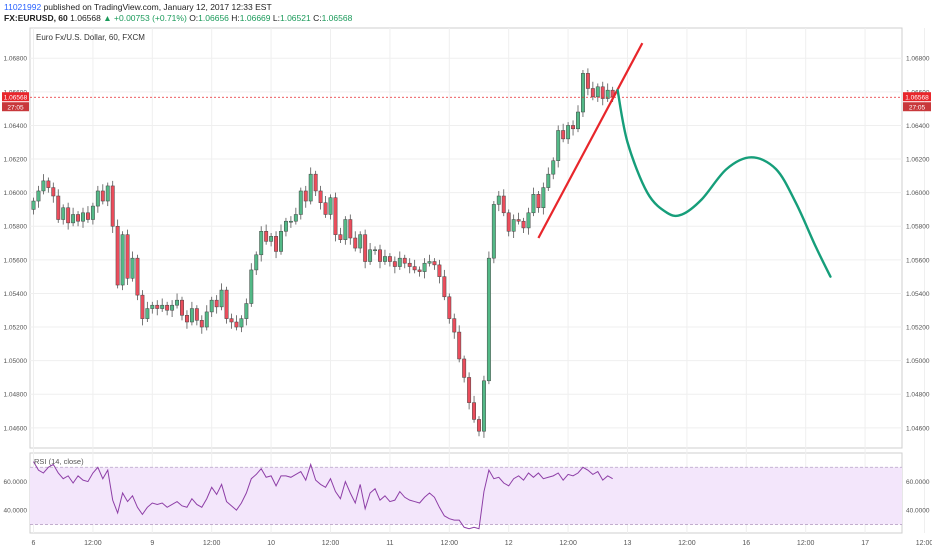  I want to click on y-tick-label-right: 1.04600, so click(918, 428).